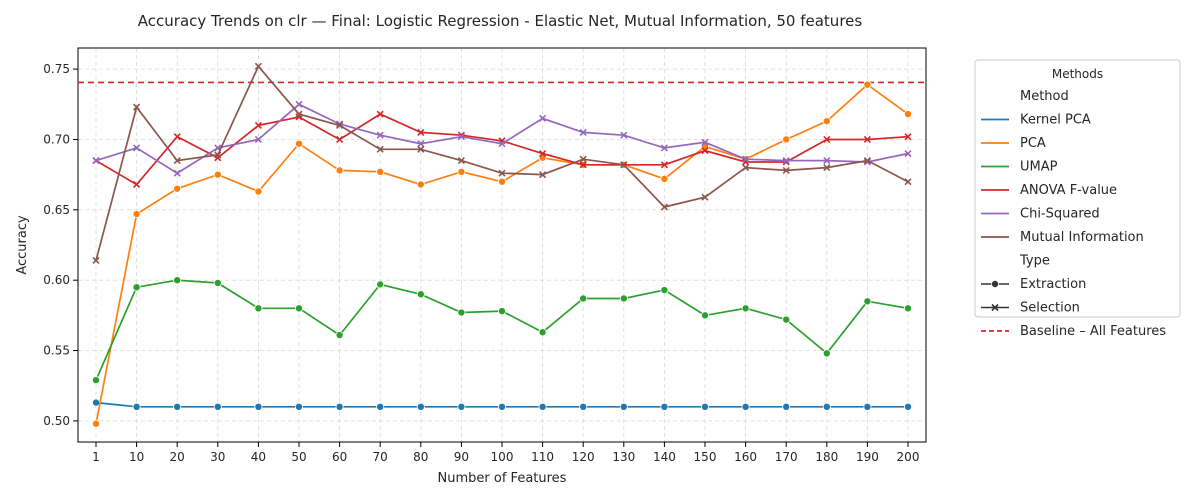 The image size is (1200, 500). What do you see at coordinates (22, 245) in the screenshot?
I see `y-axis-label: Accuracy` at bounding box center [22, 245].